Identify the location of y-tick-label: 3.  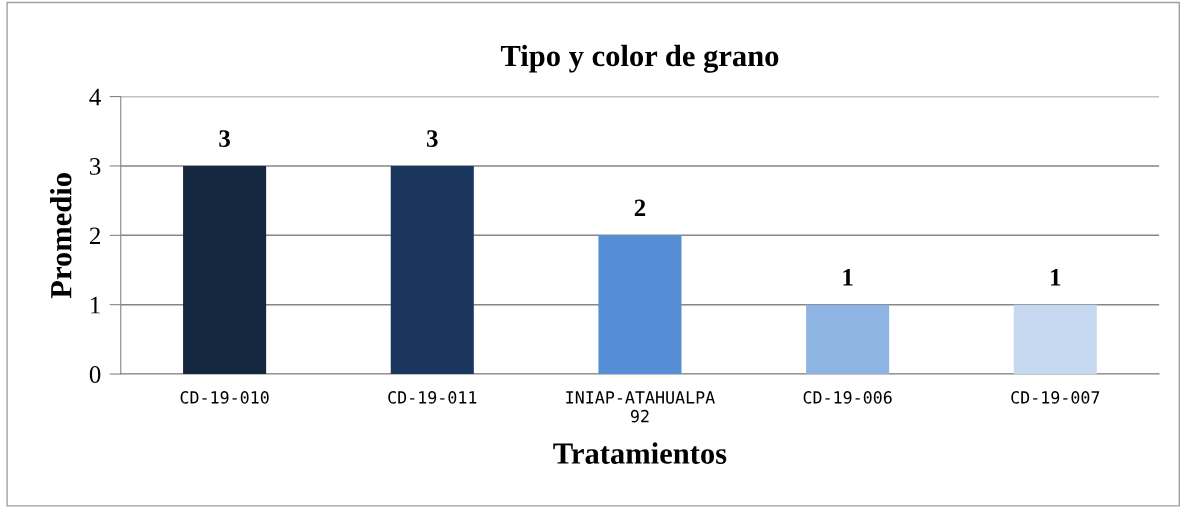
(95, 166).